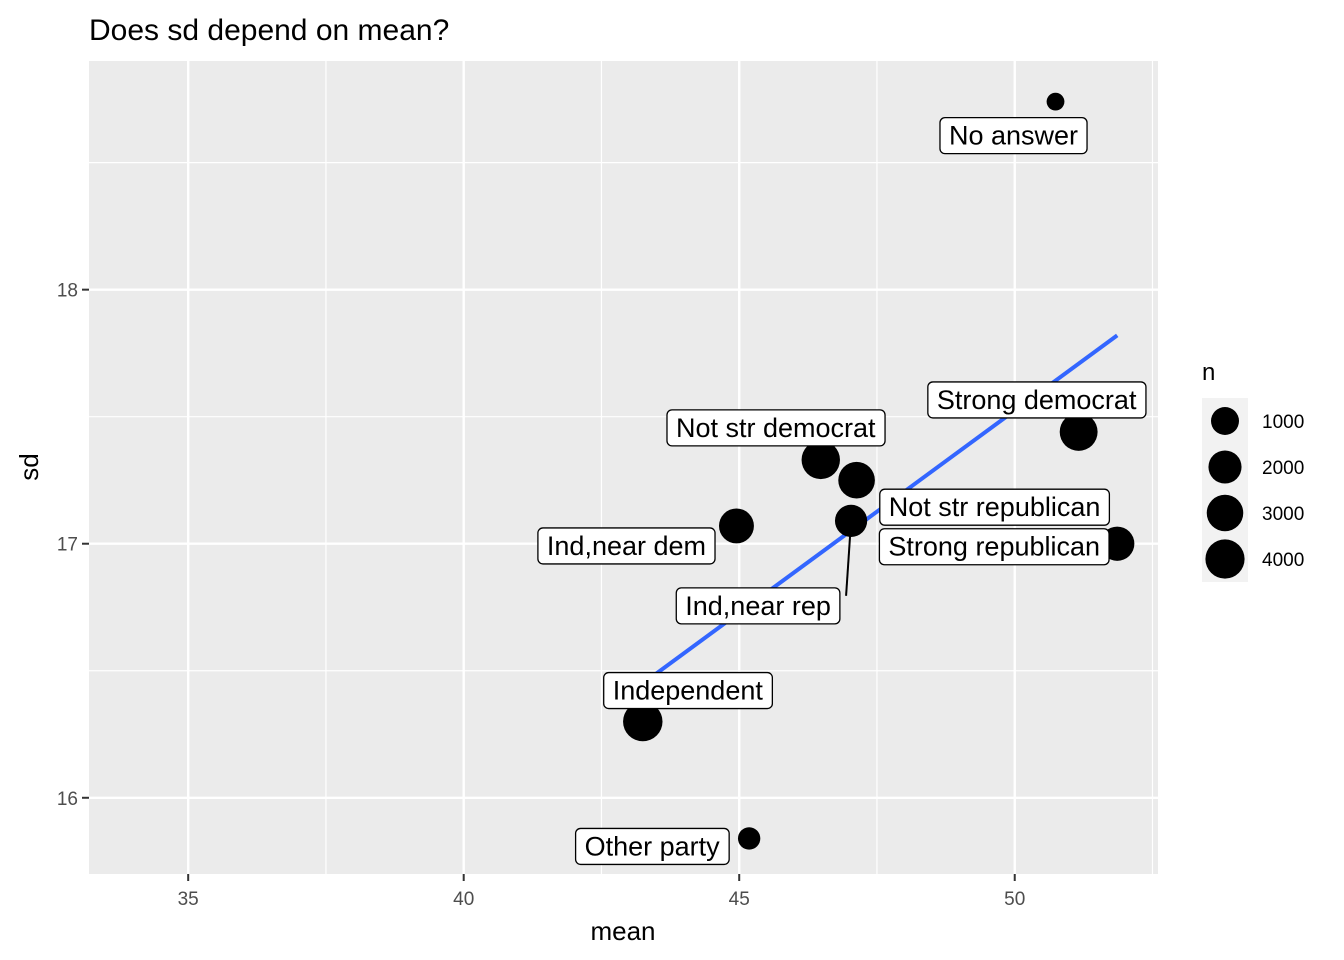 The width and height of the screenshot is (1344, 960). I want to click on y-tick-label: 16, so click(67, 799).